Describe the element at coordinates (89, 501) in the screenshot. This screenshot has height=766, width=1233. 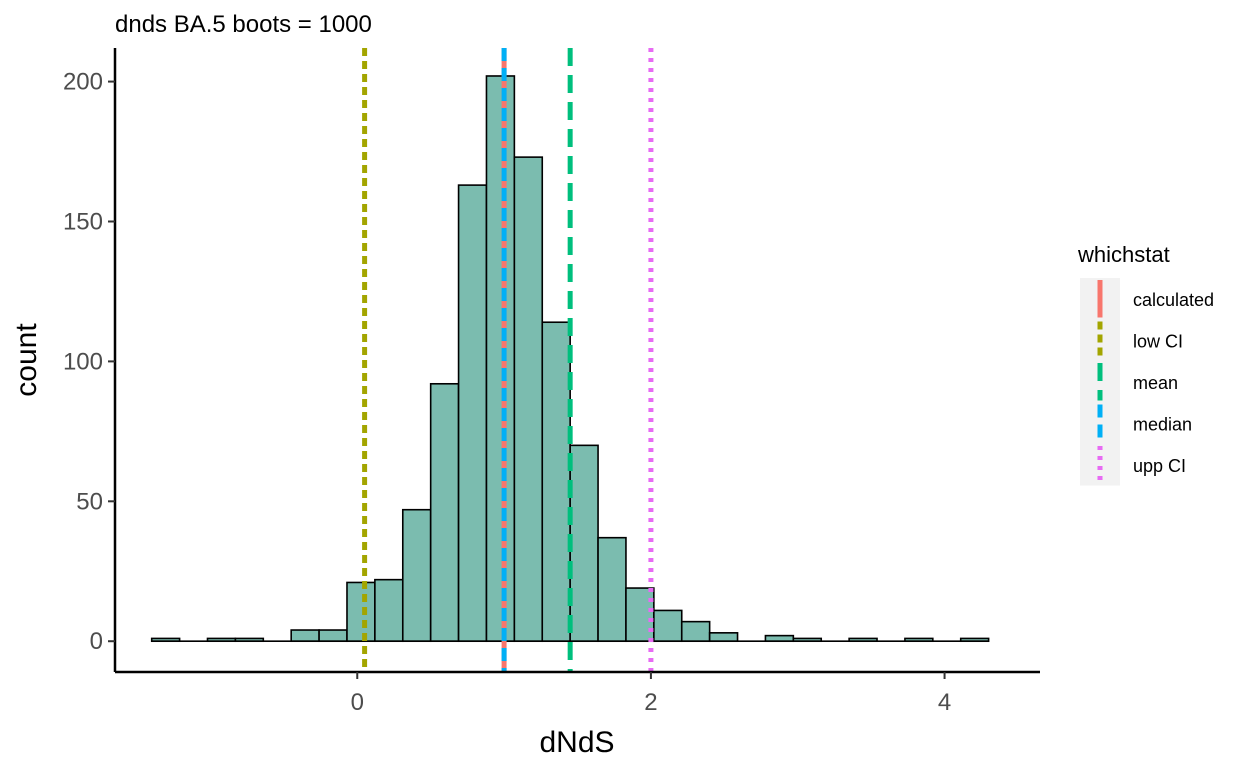
I see `y-tick-label: 50` at that location.